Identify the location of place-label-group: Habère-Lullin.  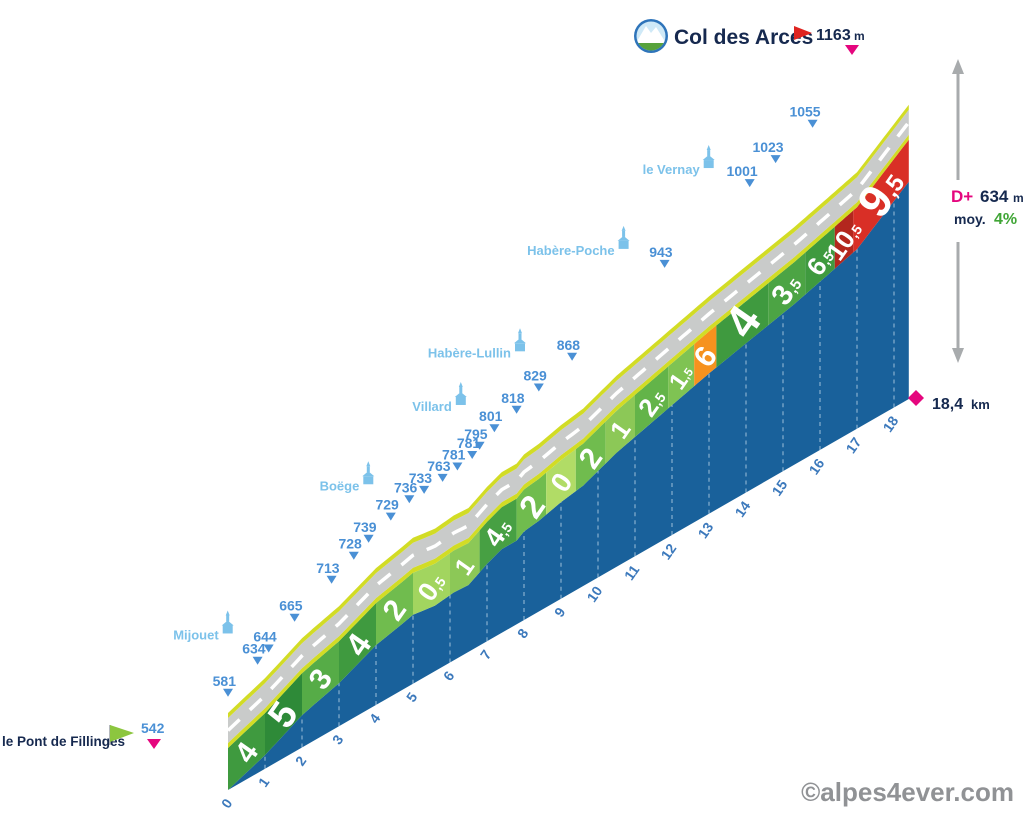
(477, 344).